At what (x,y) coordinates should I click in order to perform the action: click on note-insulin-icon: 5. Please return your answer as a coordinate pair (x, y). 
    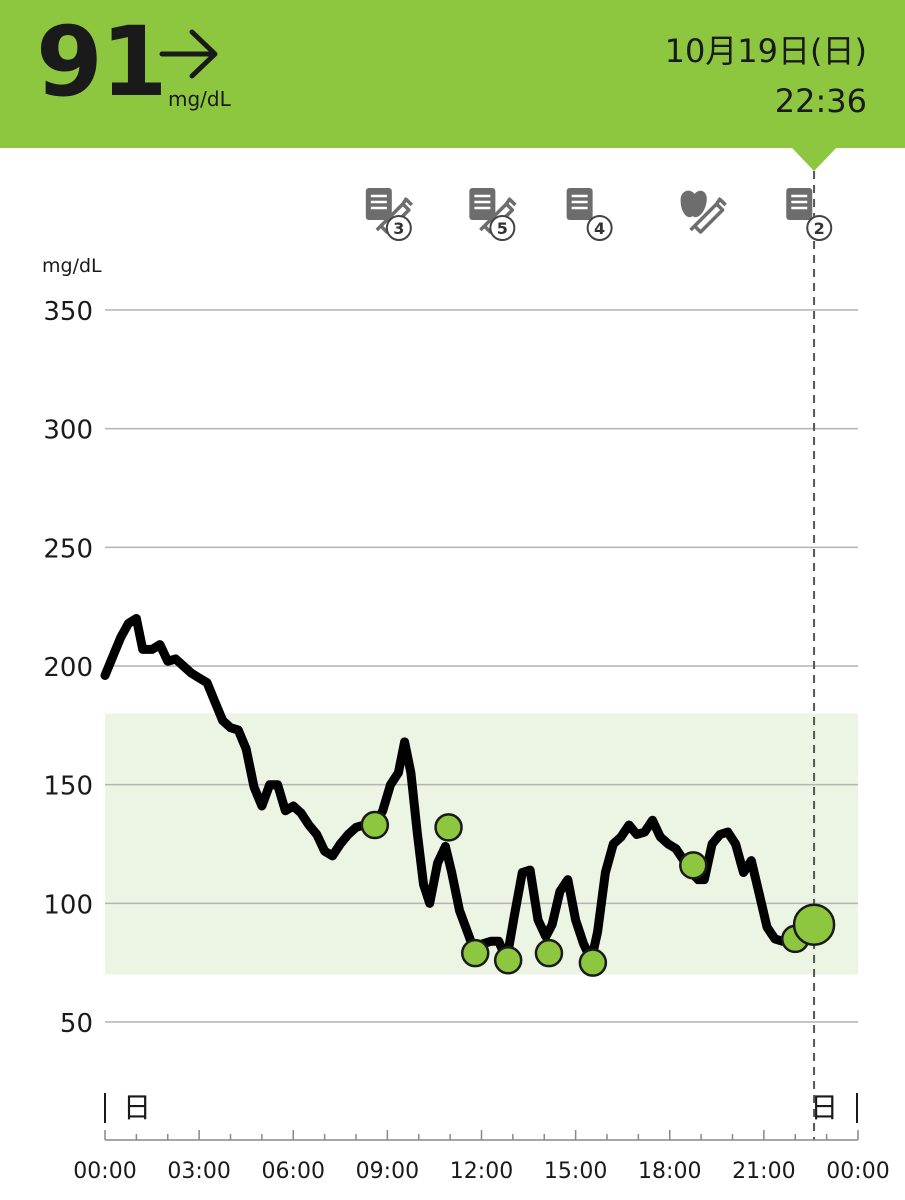
    Looking at the image, I should click on (493, 214).